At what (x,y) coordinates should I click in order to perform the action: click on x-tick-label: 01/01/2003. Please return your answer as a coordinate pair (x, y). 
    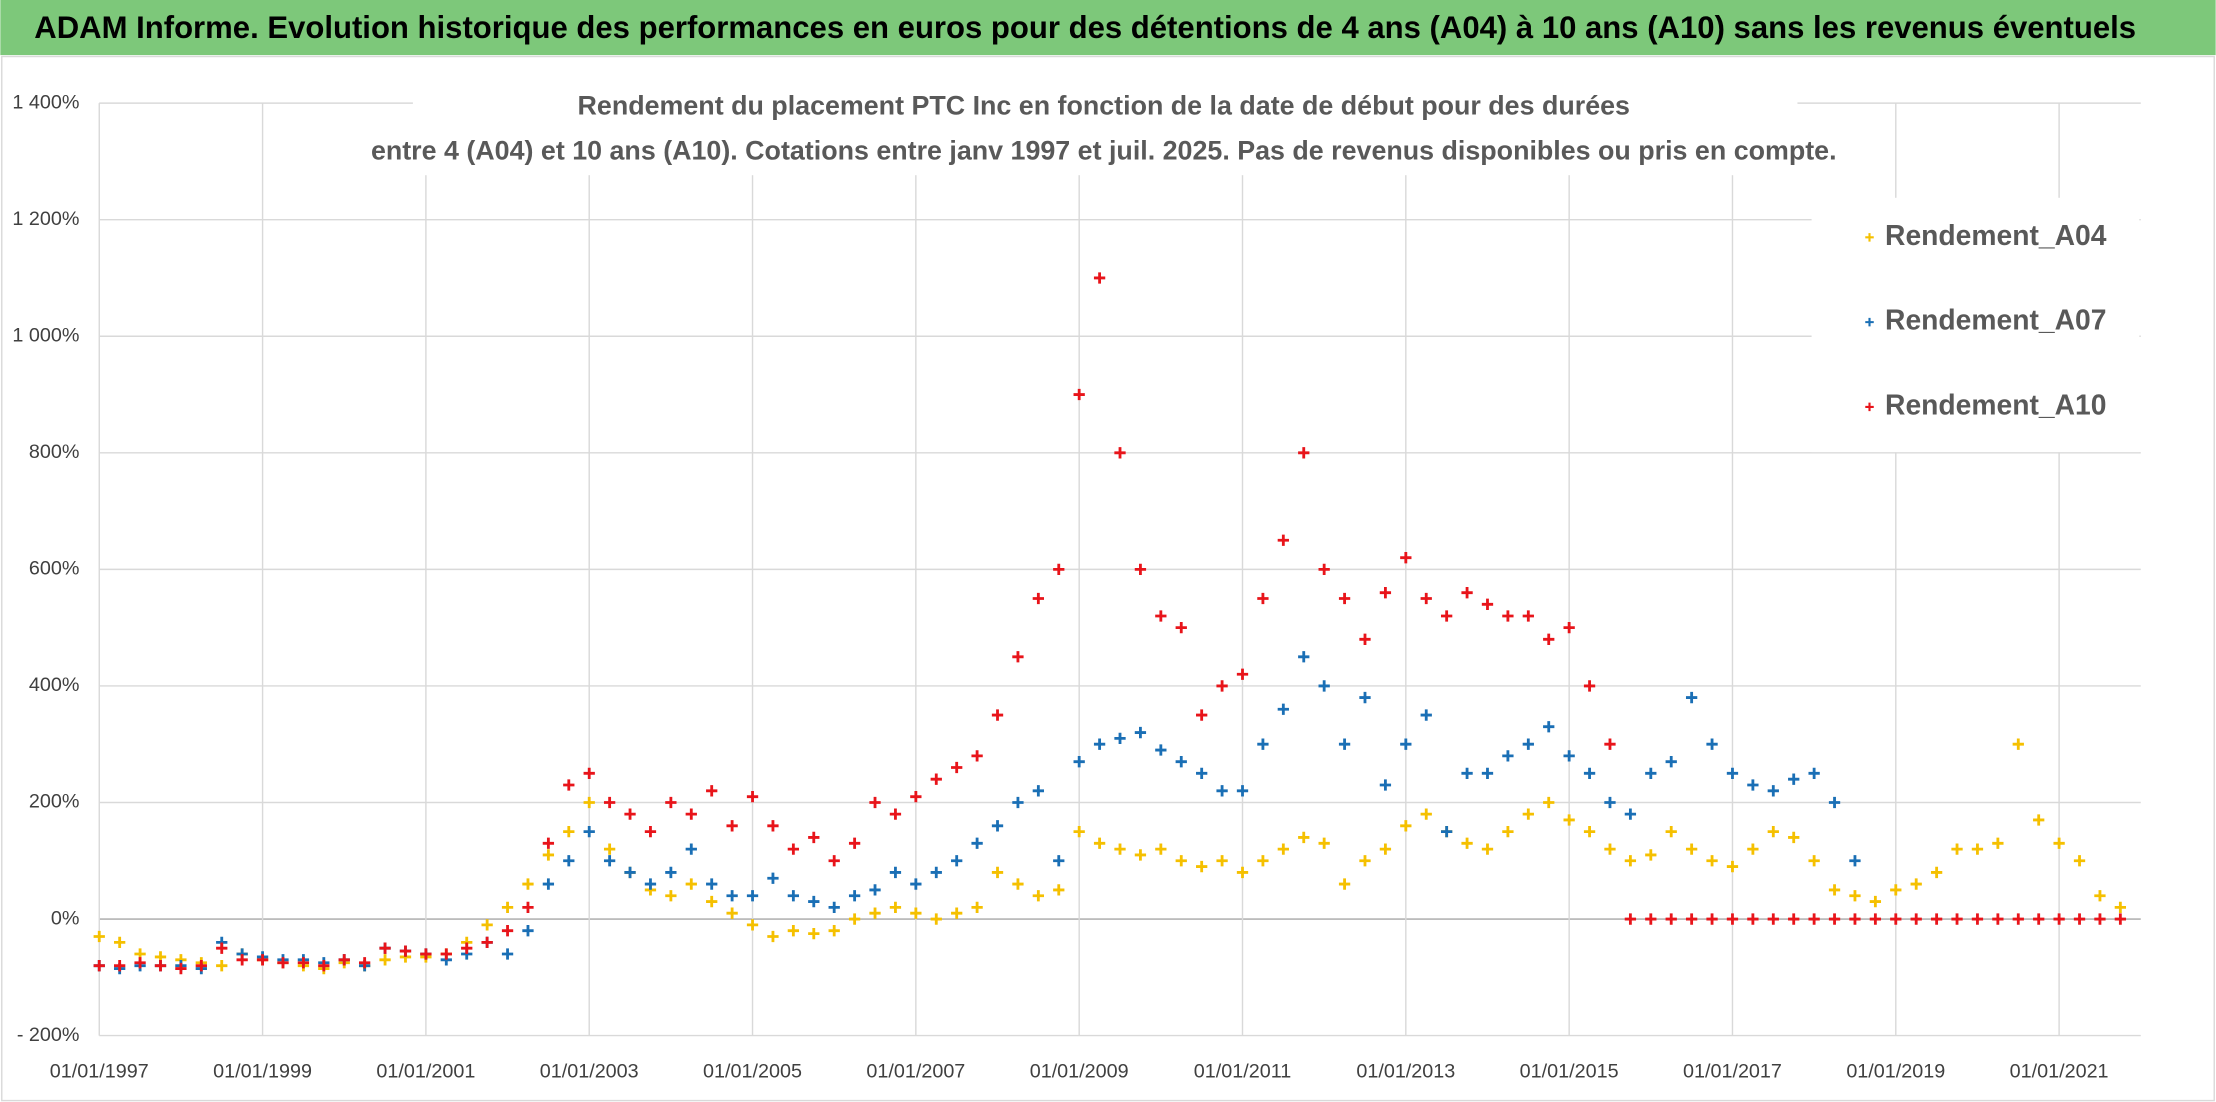
    Looking at the image, I should click on (589, 1072).